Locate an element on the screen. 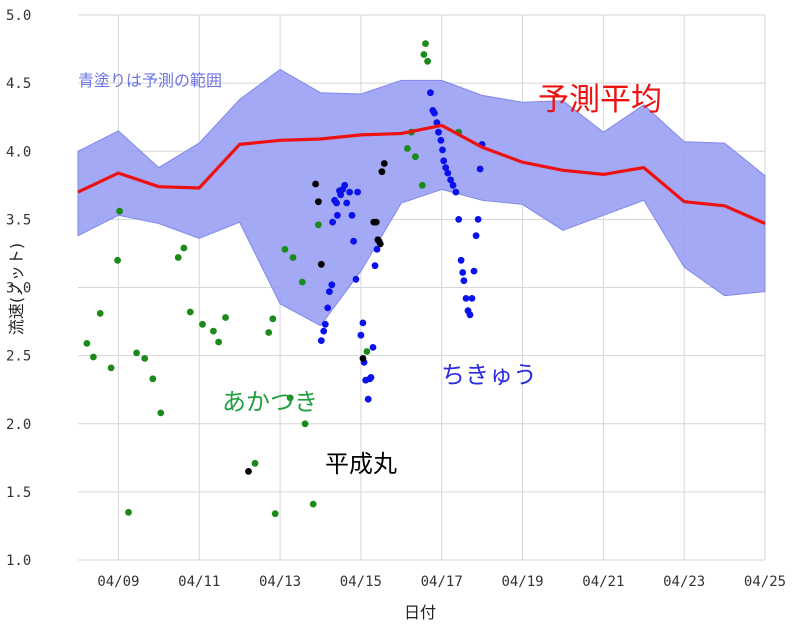 The height and width of the screenshot is (627, 796). y-tick-label: 1.0 is located at coordinates (18, 561).